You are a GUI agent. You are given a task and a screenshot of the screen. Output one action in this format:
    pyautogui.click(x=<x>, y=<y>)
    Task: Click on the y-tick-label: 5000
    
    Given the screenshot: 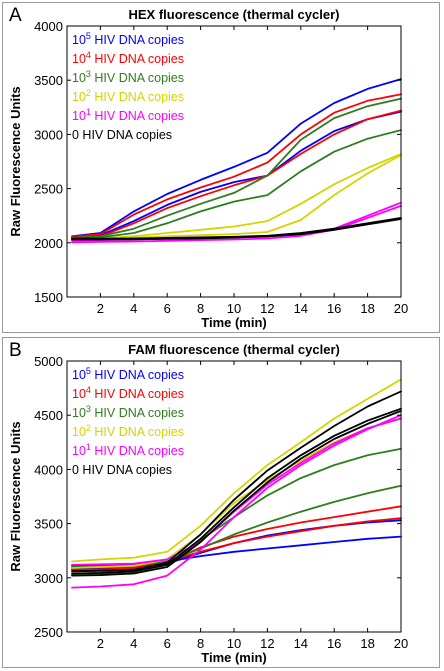 What is the action you would take?
    pyautogui.click(x=48, y=361)
    